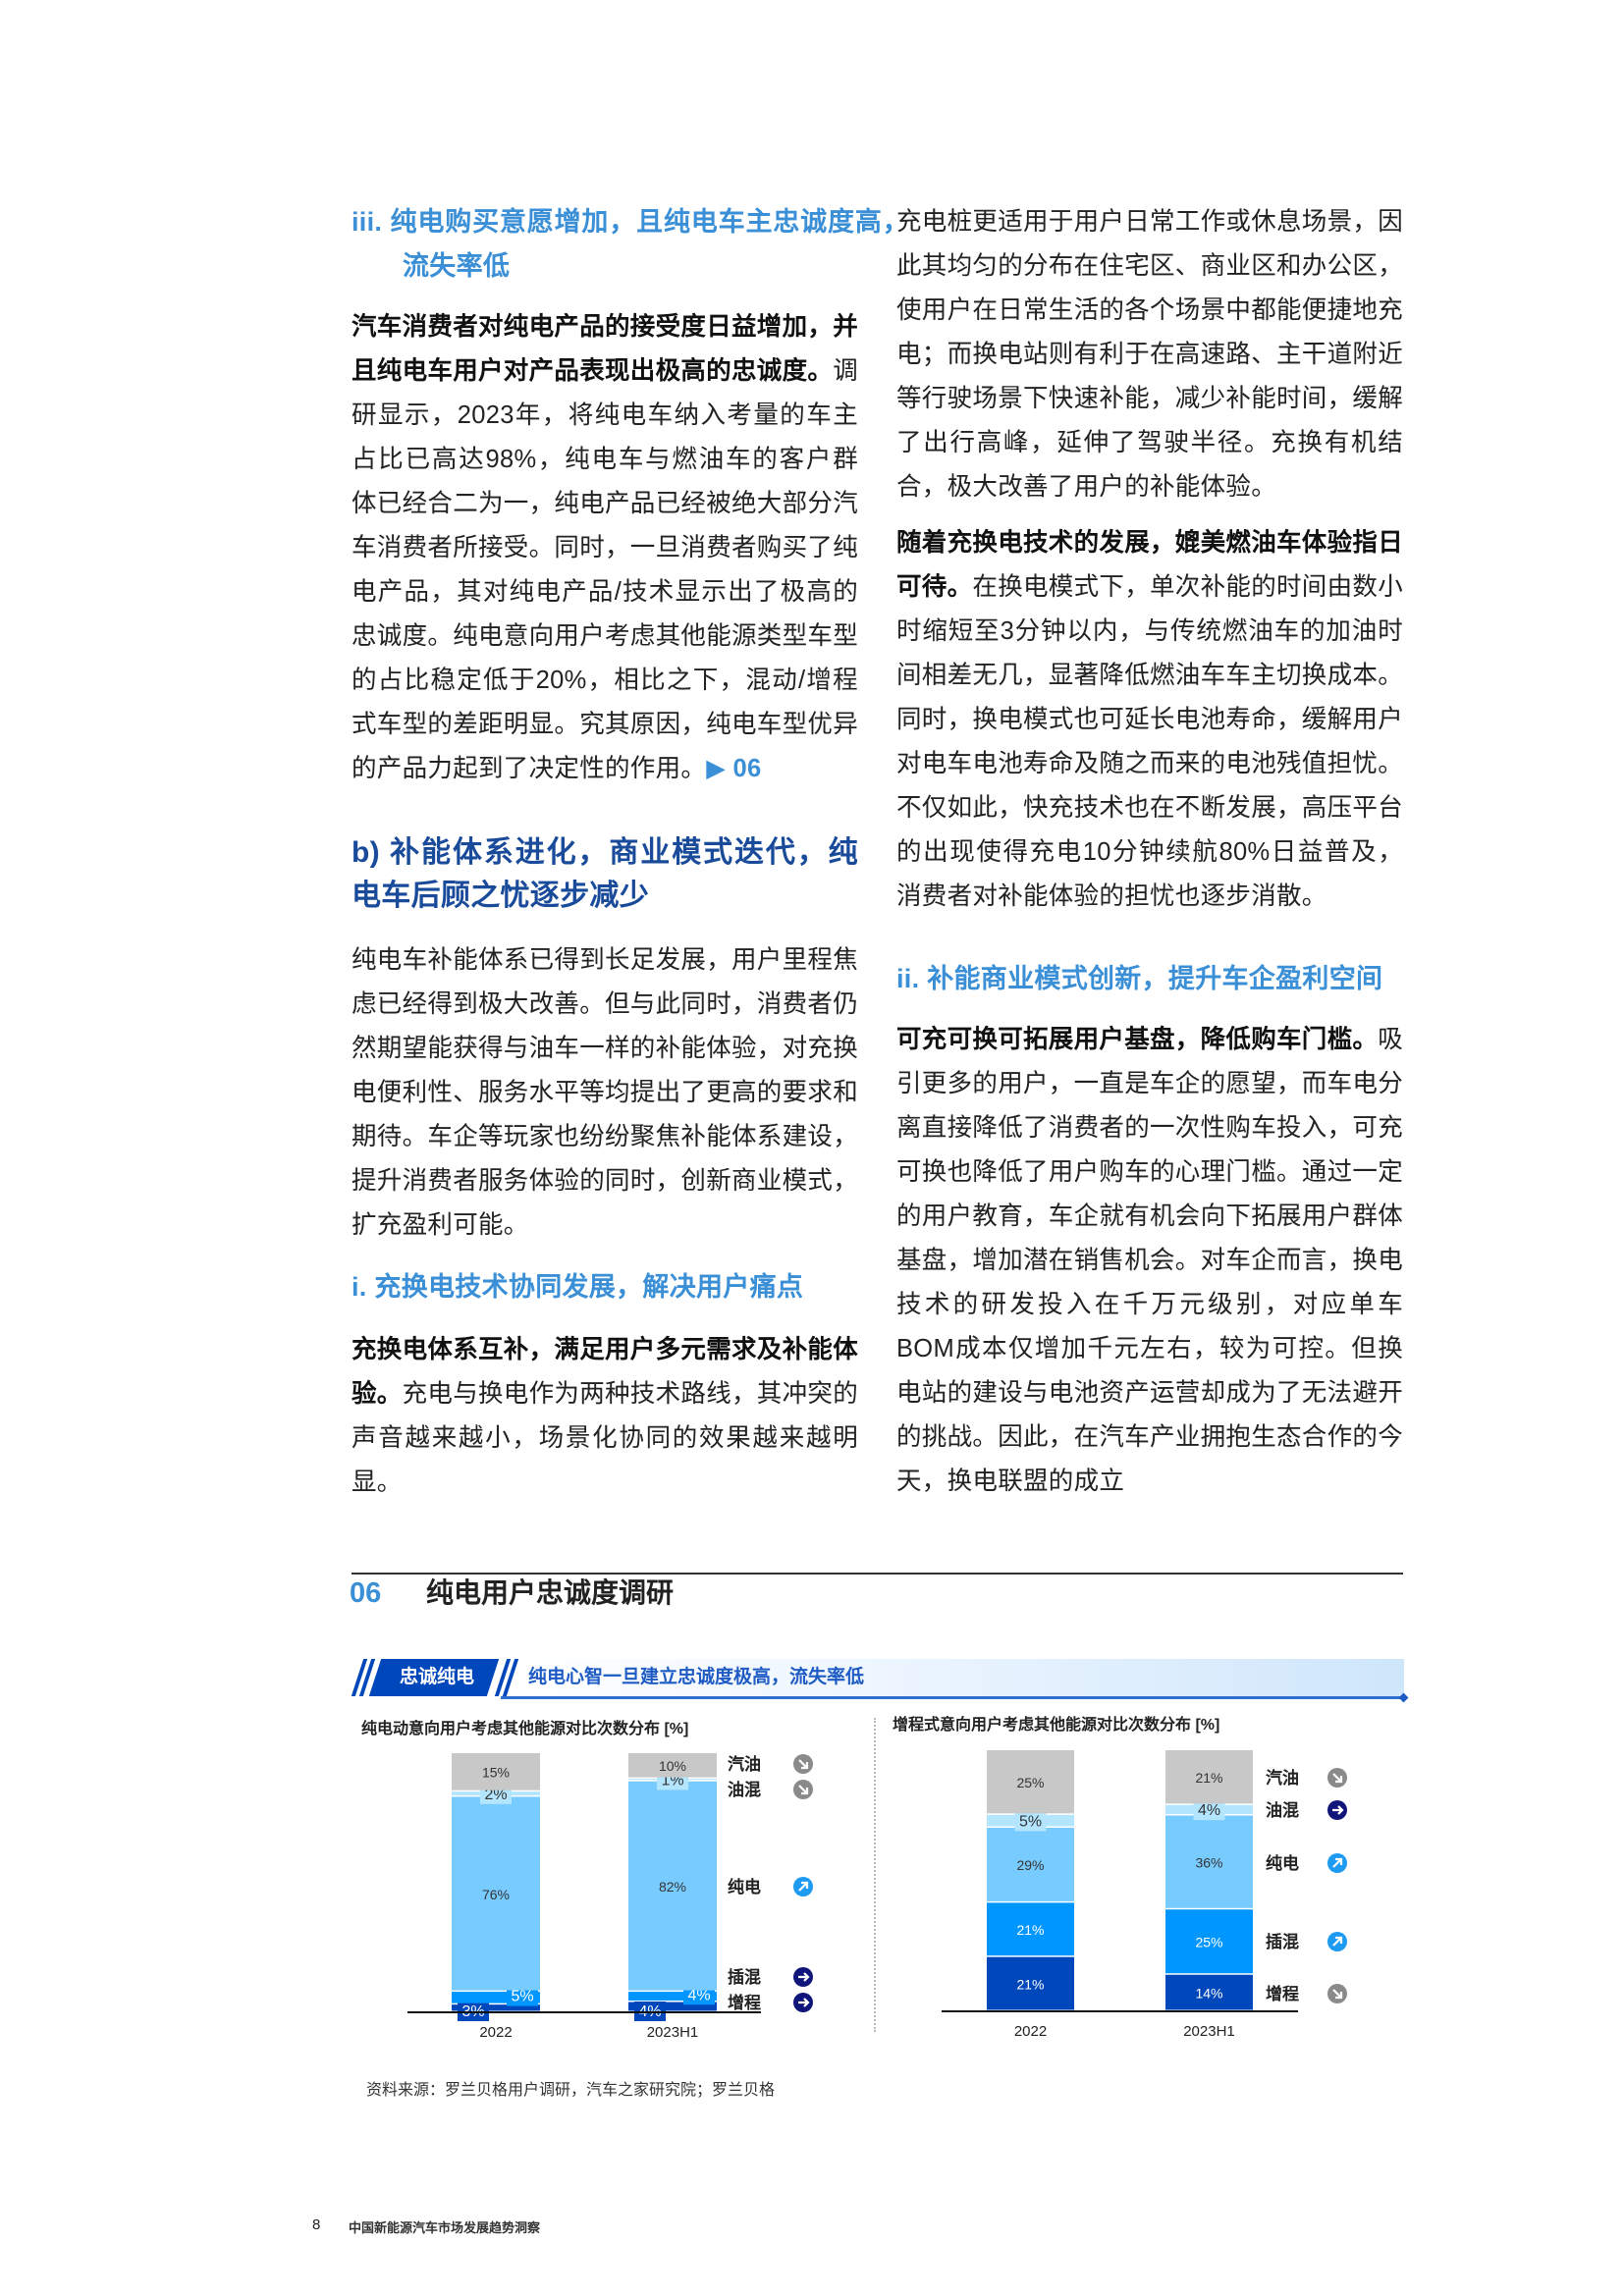 This screenshot has height=2296, width=1624. Describe the element at coordinates (1403, 1697) in the screenshot. I see `banner-end-dot` at that location.